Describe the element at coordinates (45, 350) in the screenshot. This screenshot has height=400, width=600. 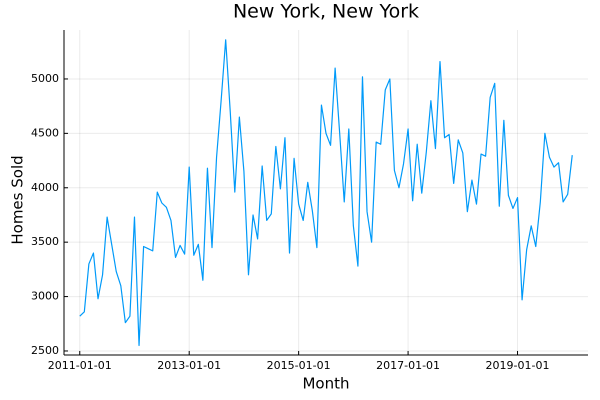
I see `y-tick-label: 2500` at that location.